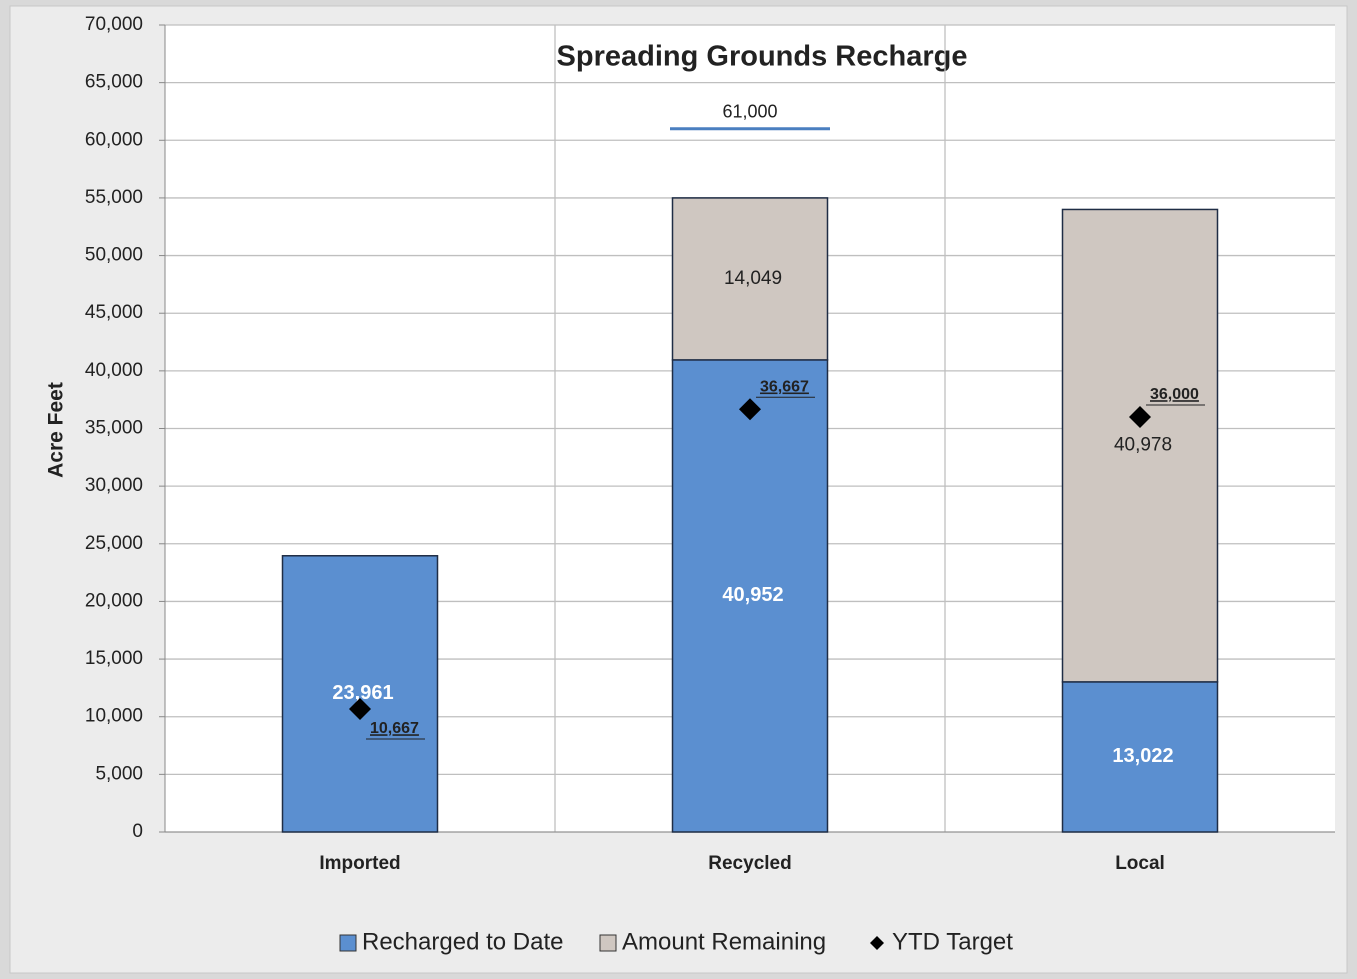 This screenshot has width=1357, height=979. I want to click on y-tick-label: 30,000, so click(114, 485).